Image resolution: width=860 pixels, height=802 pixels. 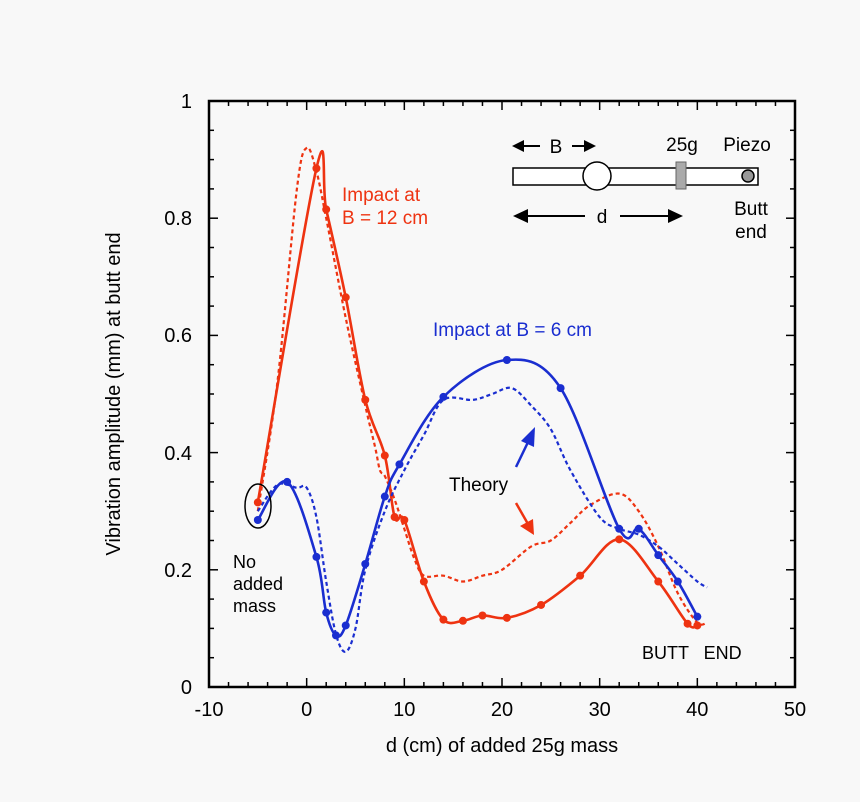 What do you see at coordinates (404, 710) in the screenshot?
I see `x-tick-label: 10` at bounding box center [404, 710].